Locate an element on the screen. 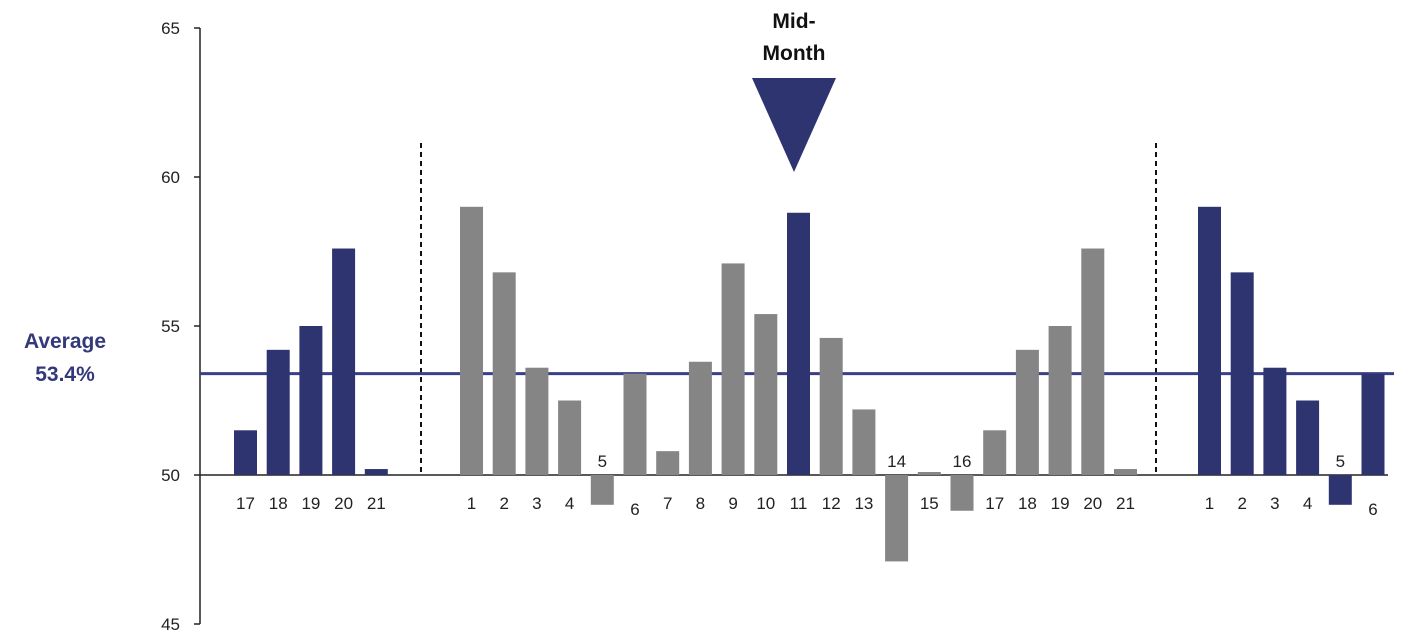  category-label: 16 is located at coordinates (962, 461).